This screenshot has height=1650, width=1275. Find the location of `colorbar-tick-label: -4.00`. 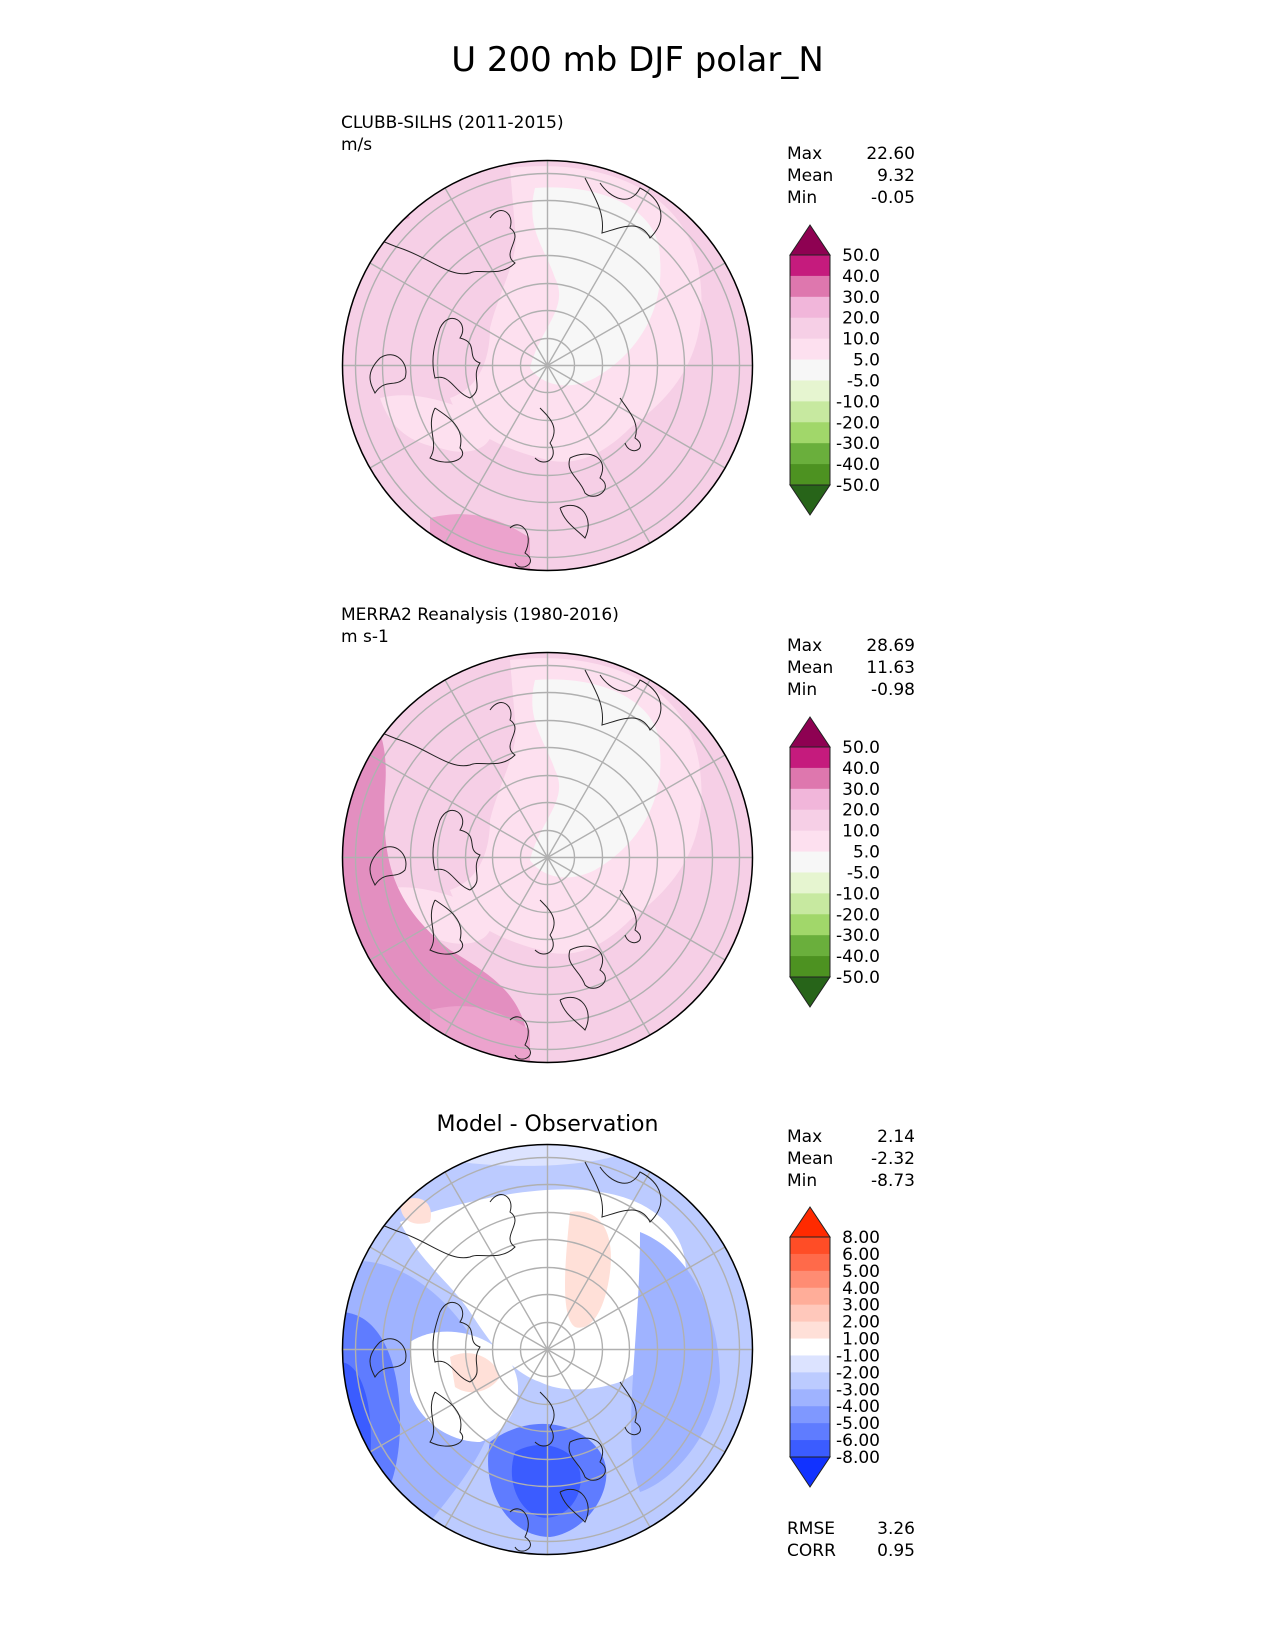

colorbar-tick-label: -4.00 is located at coordinates (858, 1407).